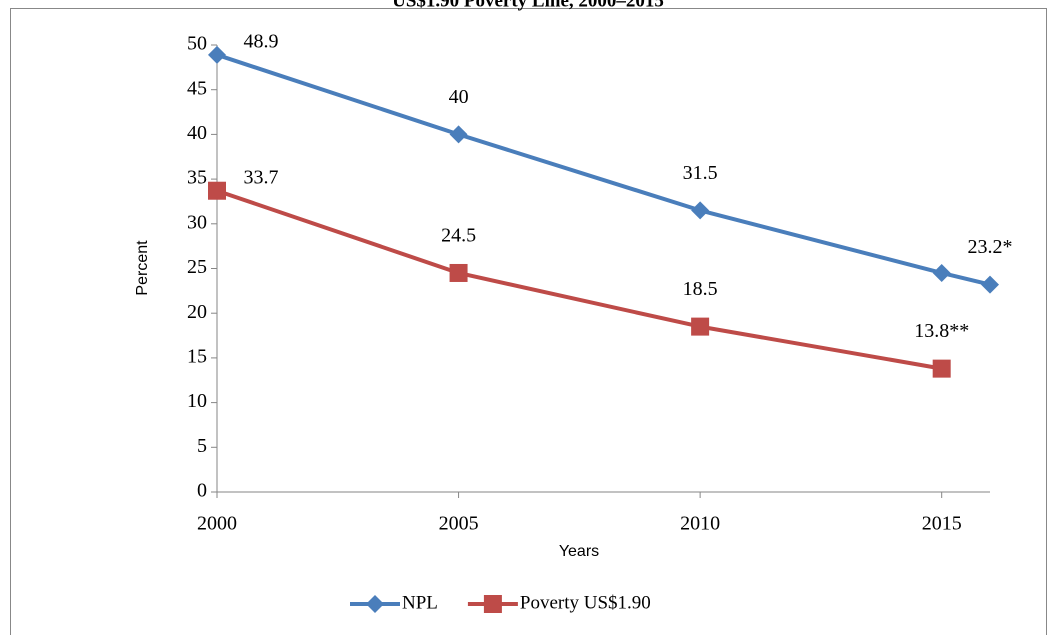 This screenshot has height=635, width=1057. Describe the element at coordinates (579, 551) in the screenshot. I see `x-axis-label: Years` at that location.